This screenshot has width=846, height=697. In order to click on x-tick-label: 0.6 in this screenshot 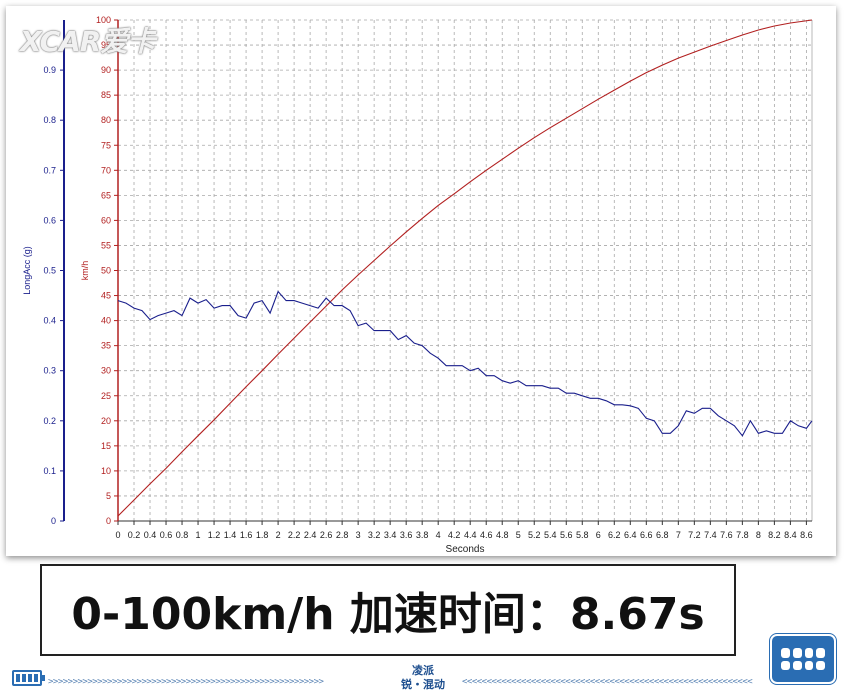, I will do `click(166, 535)`.